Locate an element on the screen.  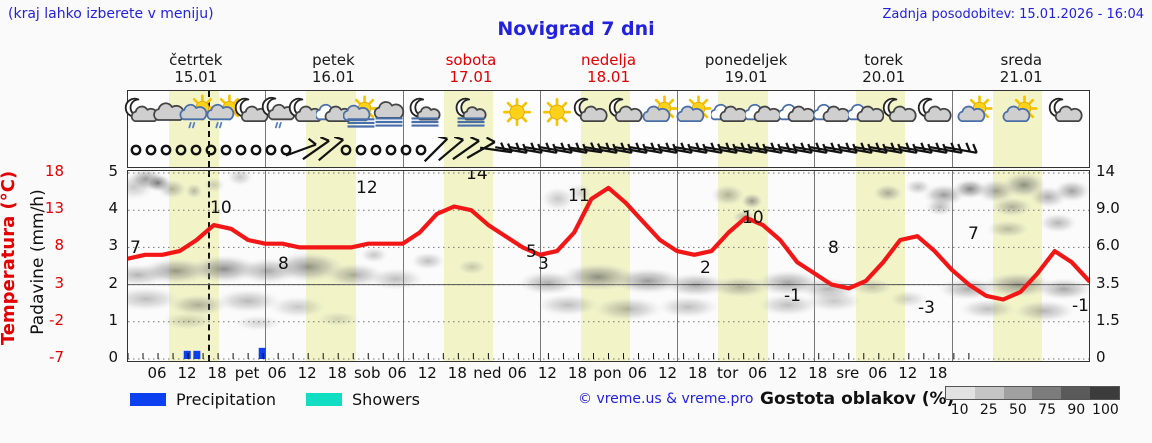
cloud-density-tick: 75 is located at coordinates (1047, 410).